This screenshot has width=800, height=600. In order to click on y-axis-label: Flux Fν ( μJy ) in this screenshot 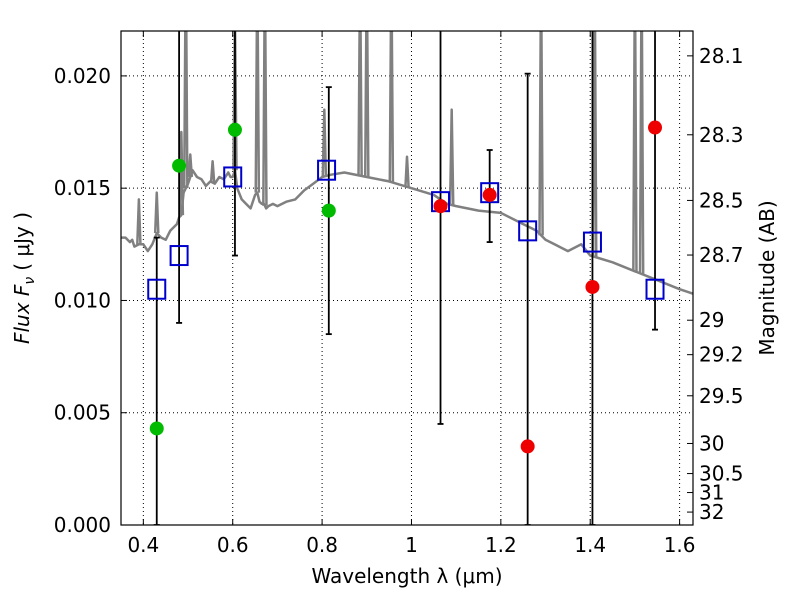, I will do `click(24, 278)`.